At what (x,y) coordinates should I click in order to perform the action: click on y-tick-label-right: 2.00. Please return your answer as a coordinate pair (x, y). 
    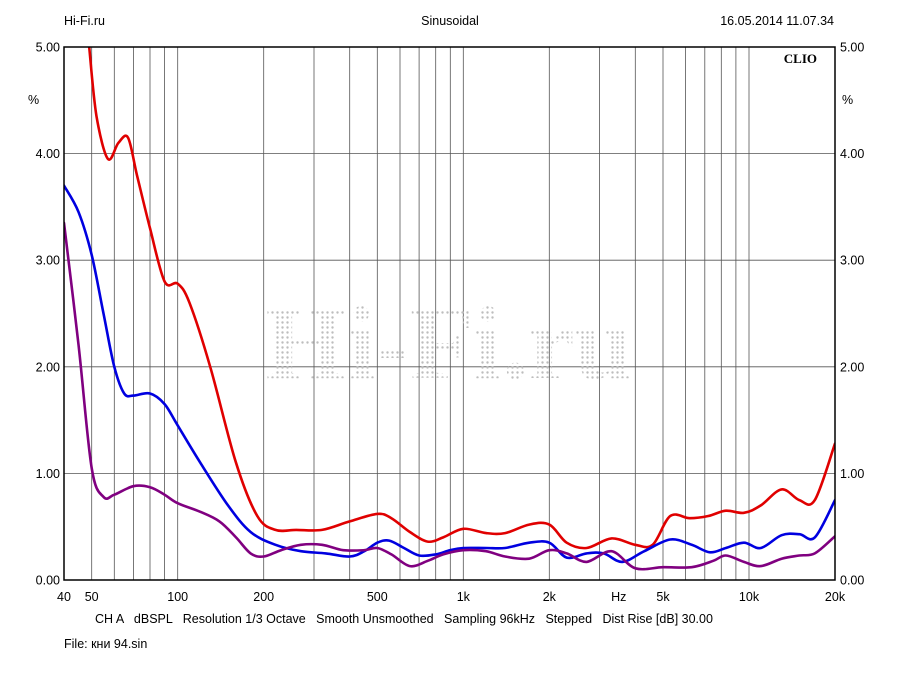
    Looking at the image, I should click on (852, 367).